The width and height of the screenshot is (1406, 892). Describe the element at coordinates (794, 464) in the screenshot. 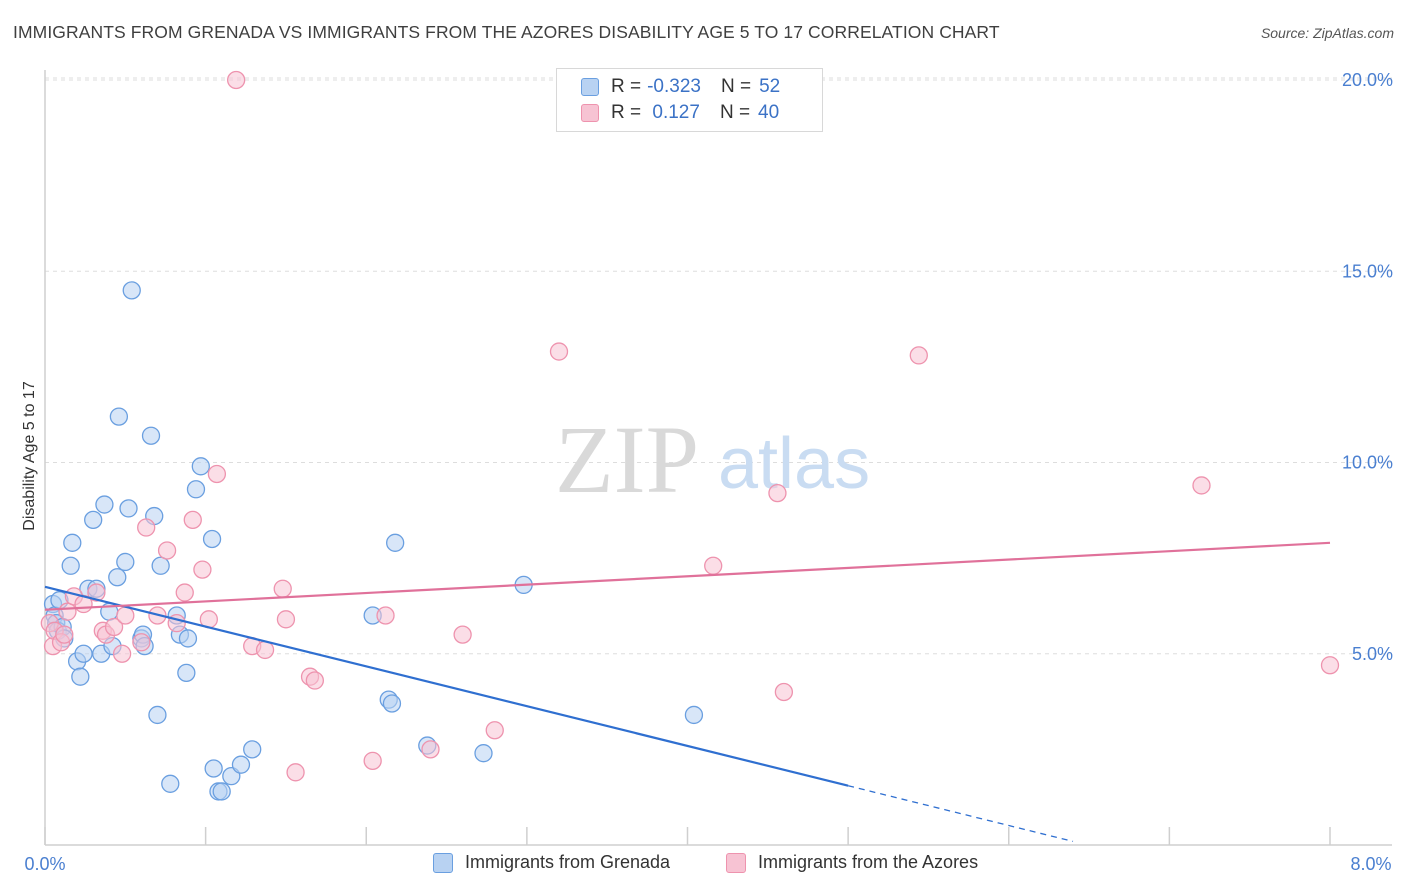

I see `watermark-atlas: atlas` at that location.